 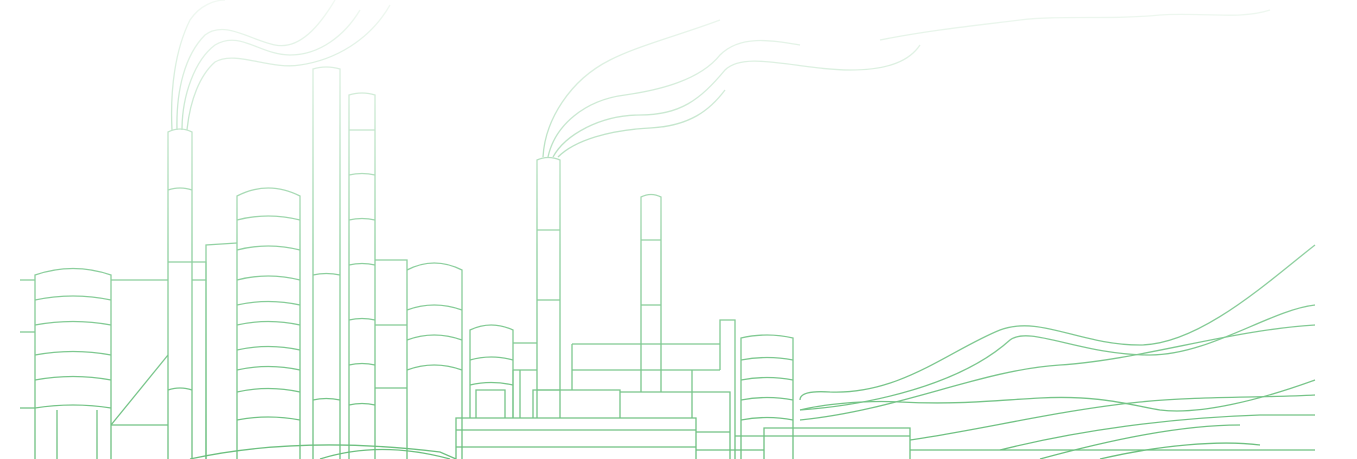 I want to click on left-tank, so click(x=66, y=363).